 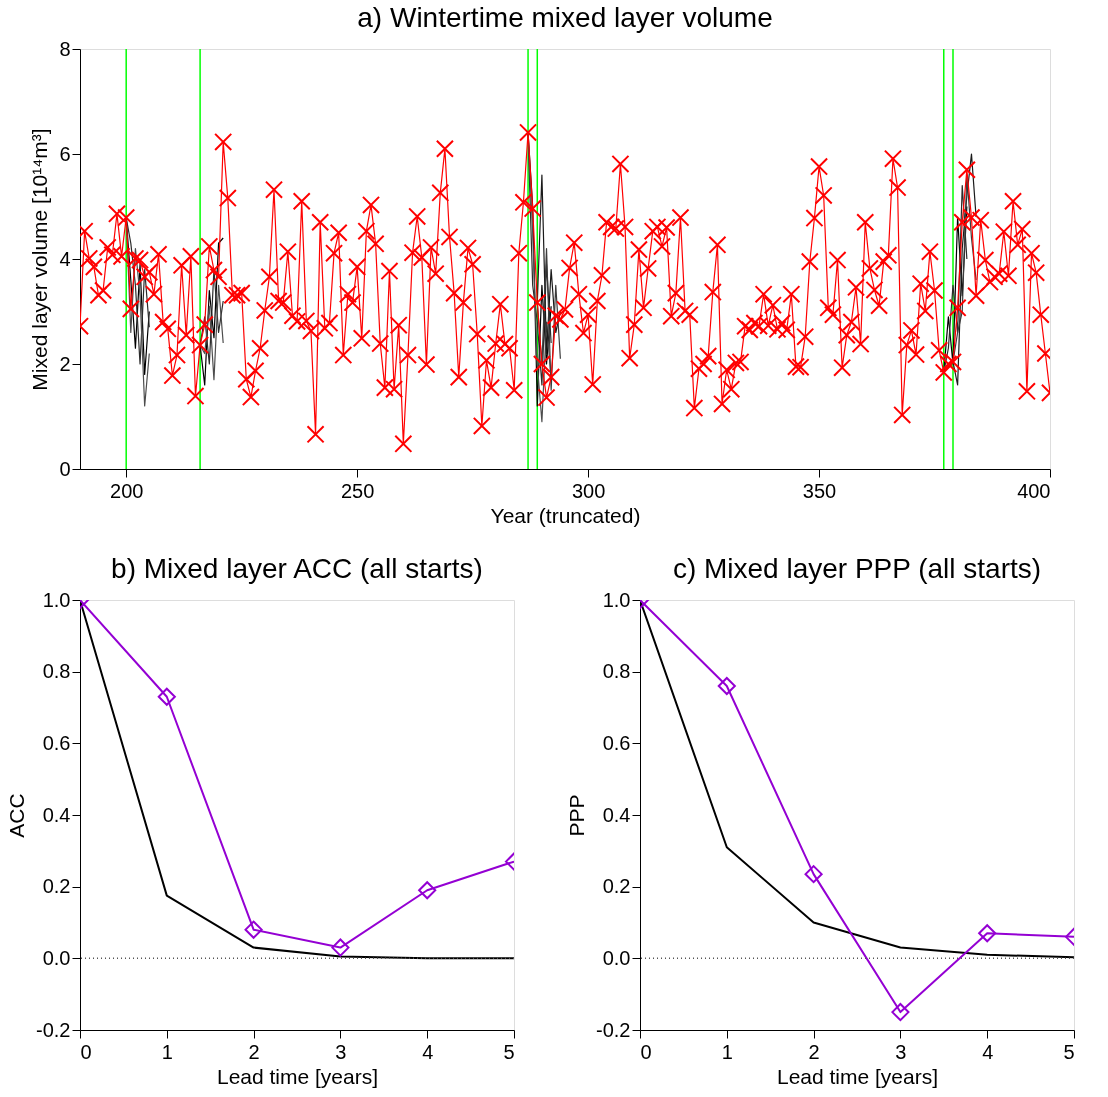 What do you see at coordinates (65, 363) in the screenshot?
I see `y-tick-label: 2` at bounding box center [65, 363].